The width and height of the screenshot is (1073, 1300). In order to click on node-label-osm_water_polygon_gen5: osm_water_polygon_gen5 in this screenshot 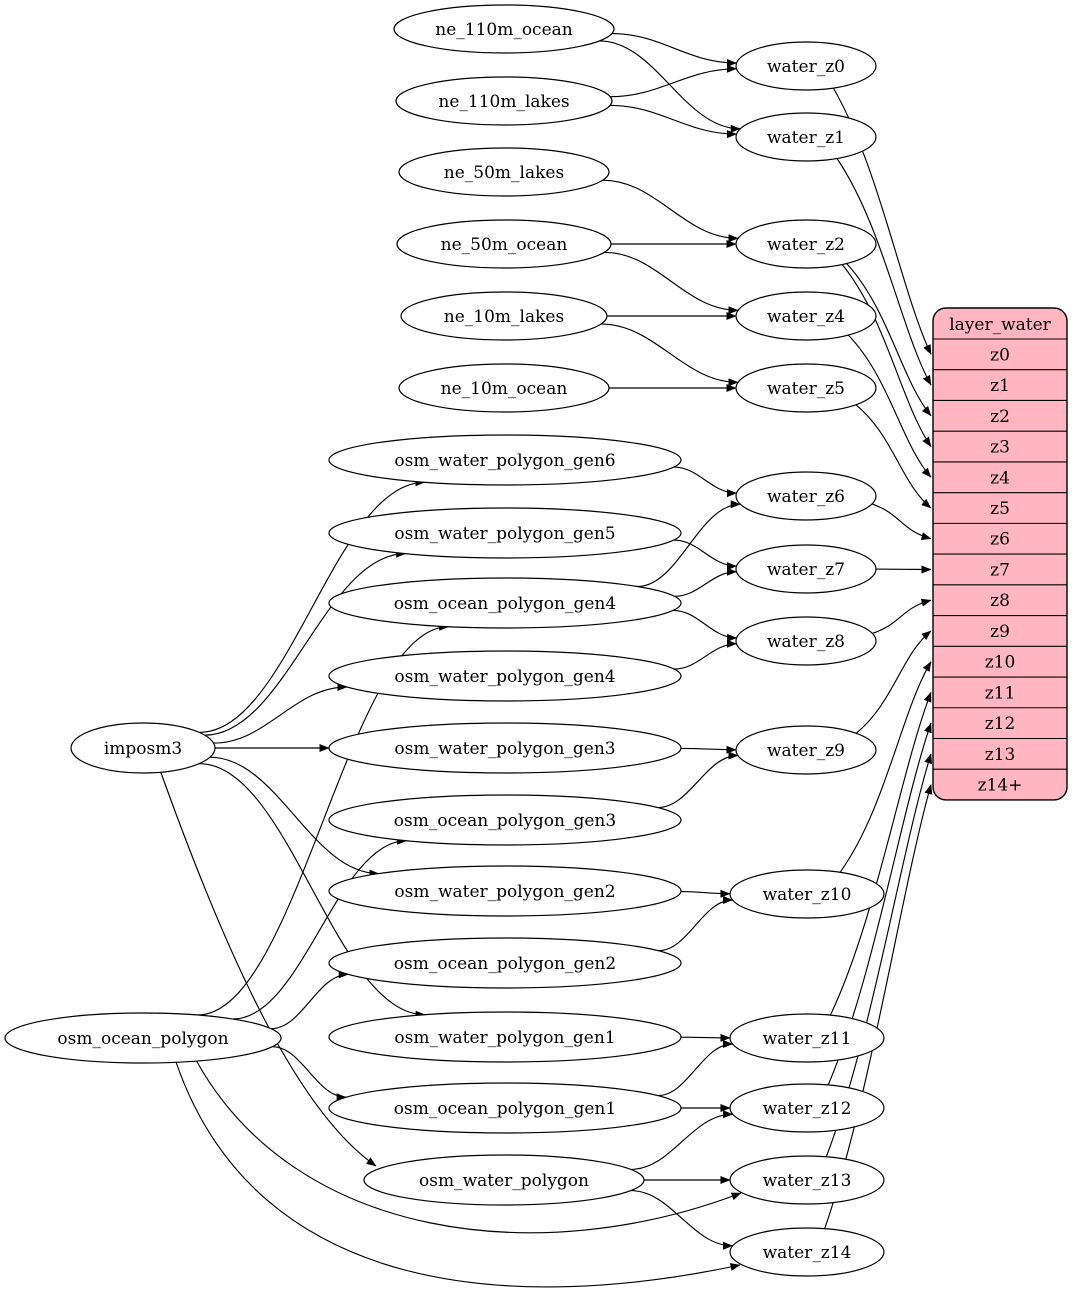, I will do `click(504, 534)`.